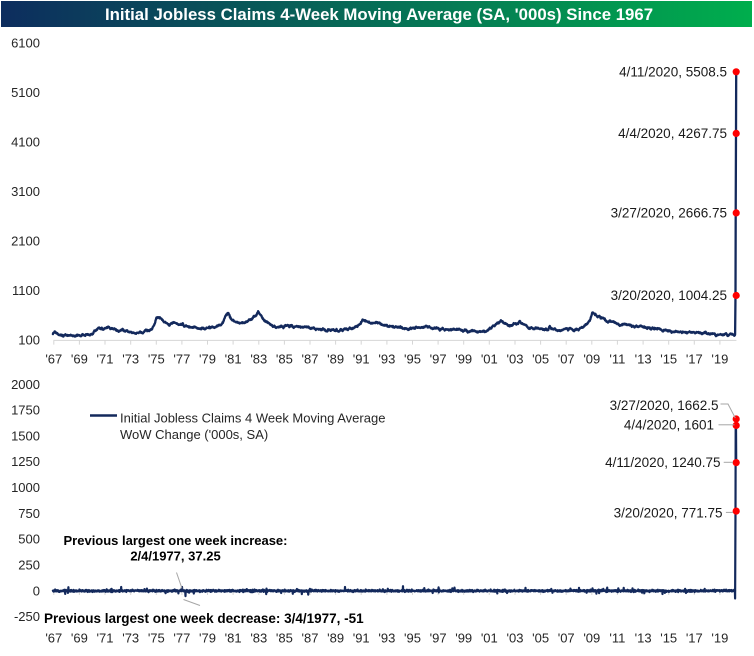 The height and width of the screenshot is (656, 754). I want to click on svg-text: 250, so click(29, 565).